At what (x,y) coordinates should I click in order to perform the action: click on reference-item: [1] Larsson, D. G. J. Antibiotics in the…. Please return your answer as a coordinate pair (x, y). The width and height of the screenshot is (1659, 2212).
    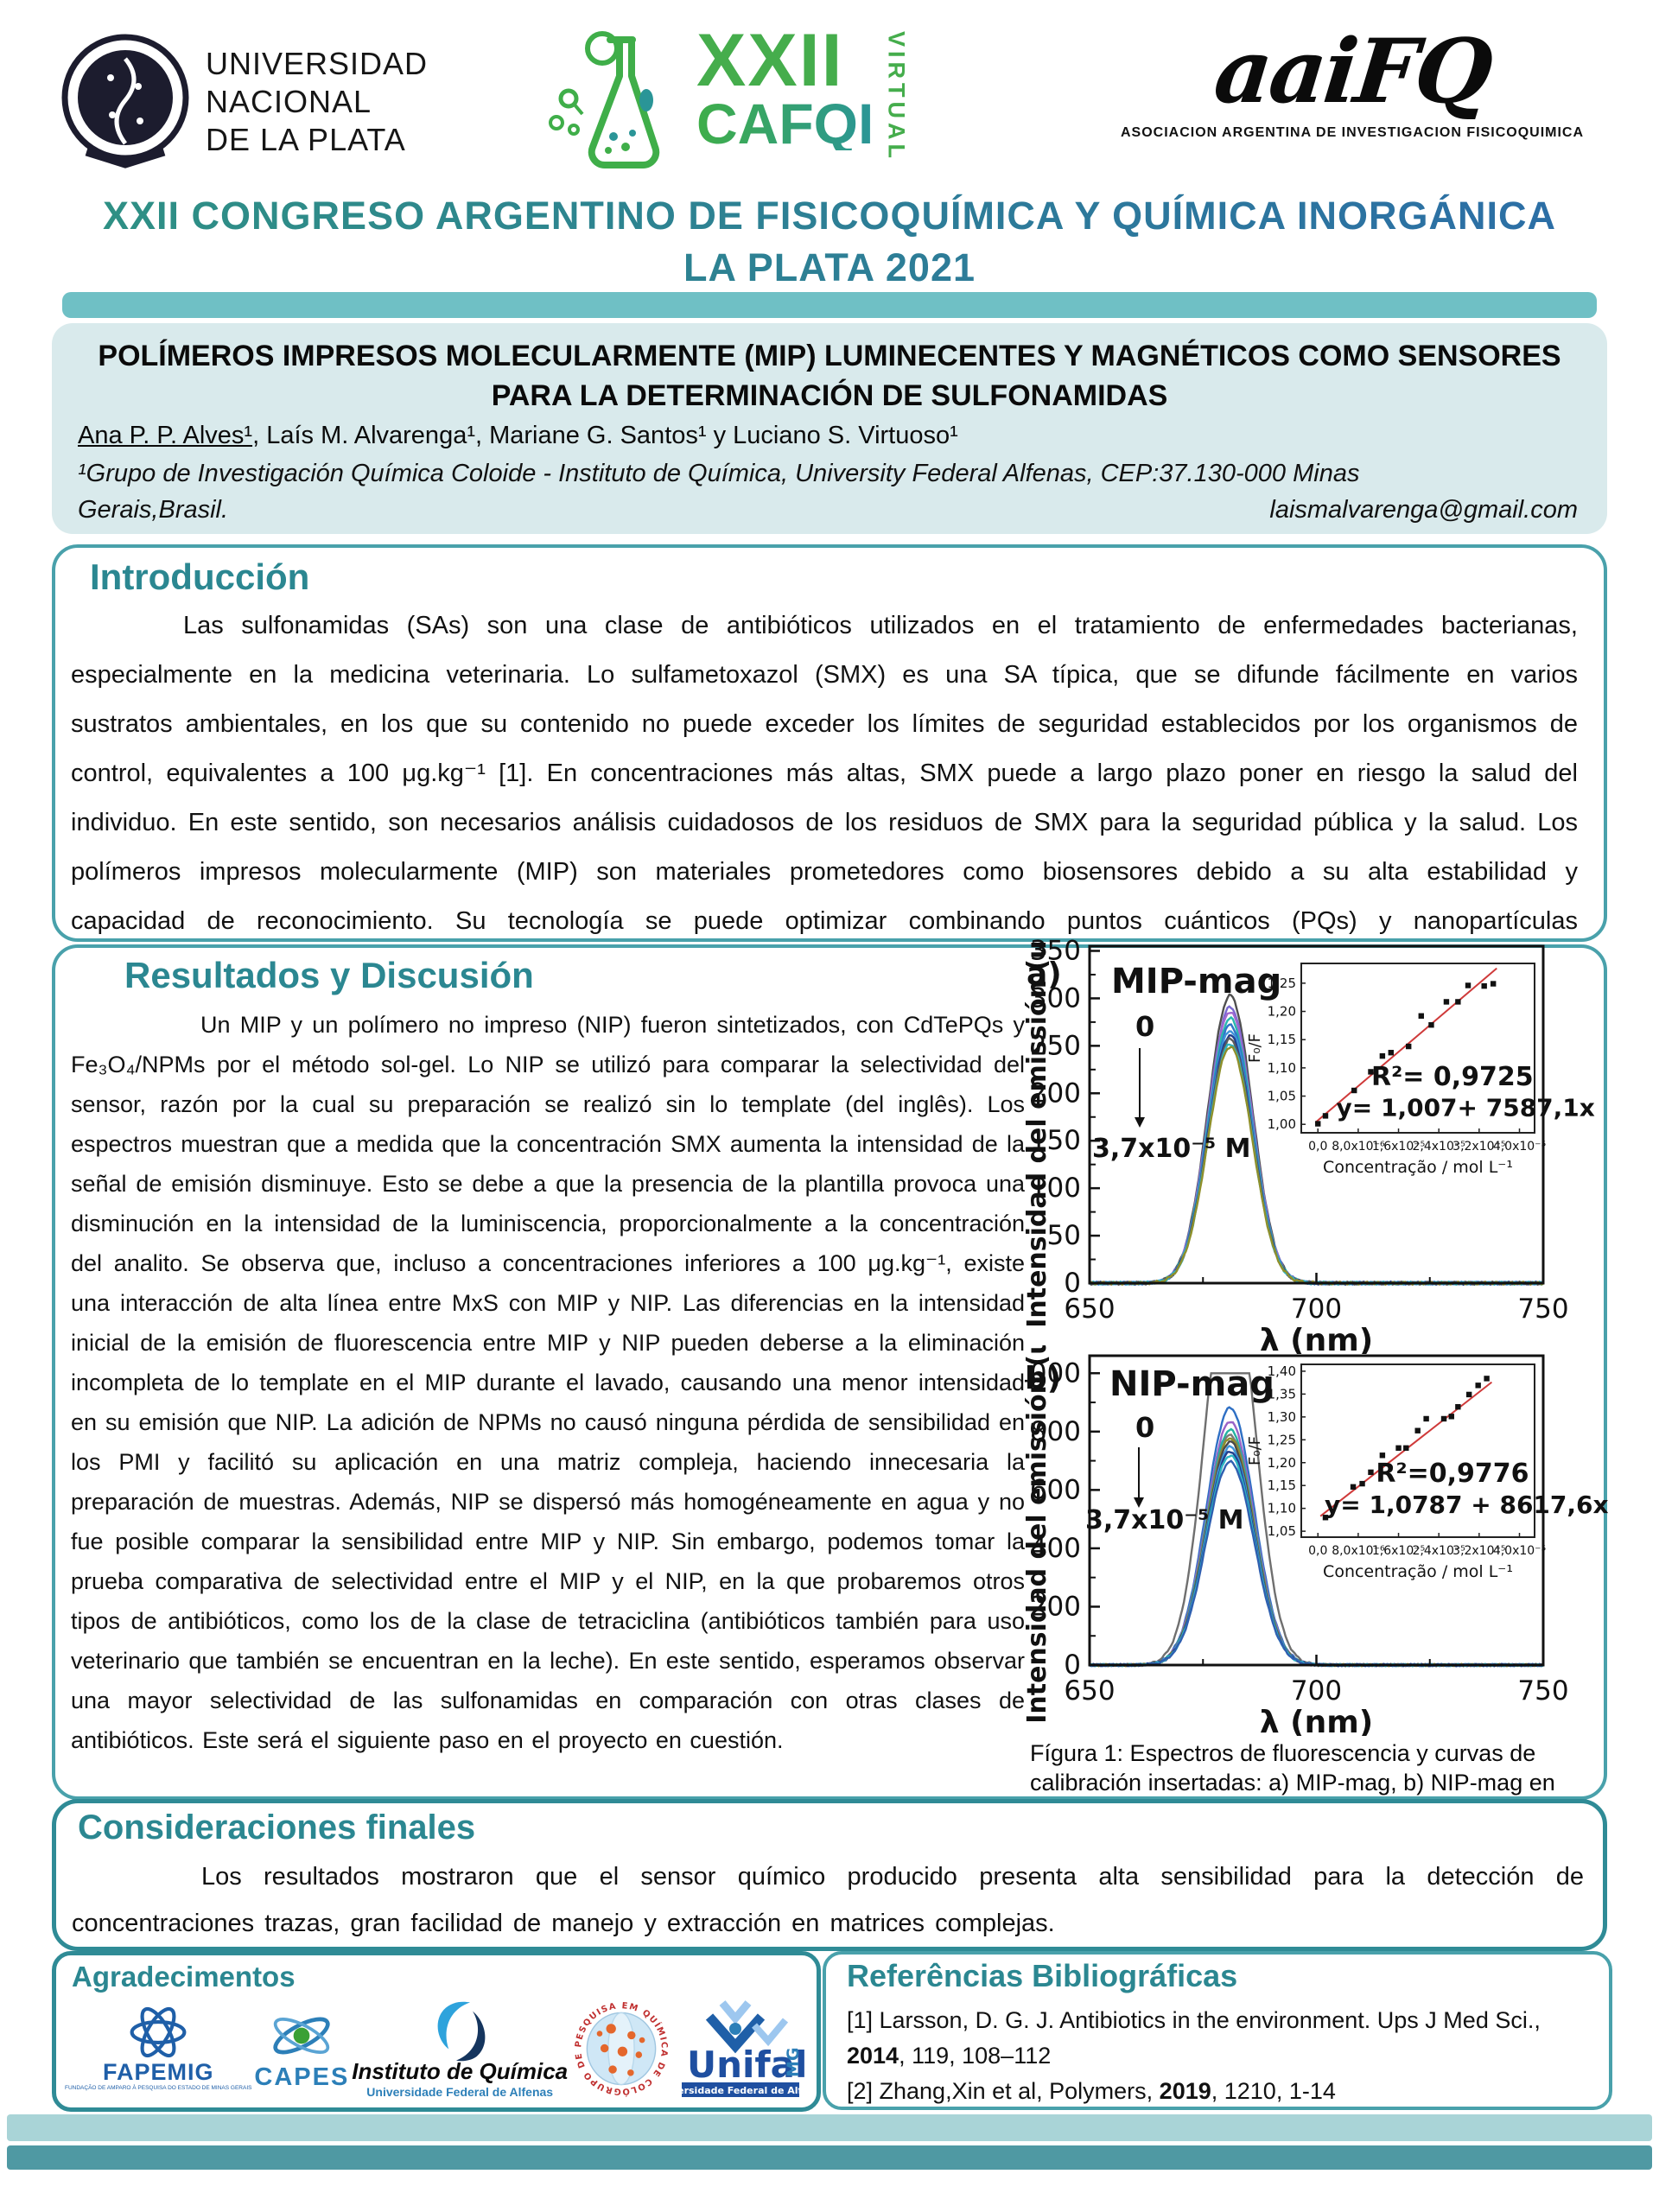
    Looking at the image, I should click on (1214, 2038).